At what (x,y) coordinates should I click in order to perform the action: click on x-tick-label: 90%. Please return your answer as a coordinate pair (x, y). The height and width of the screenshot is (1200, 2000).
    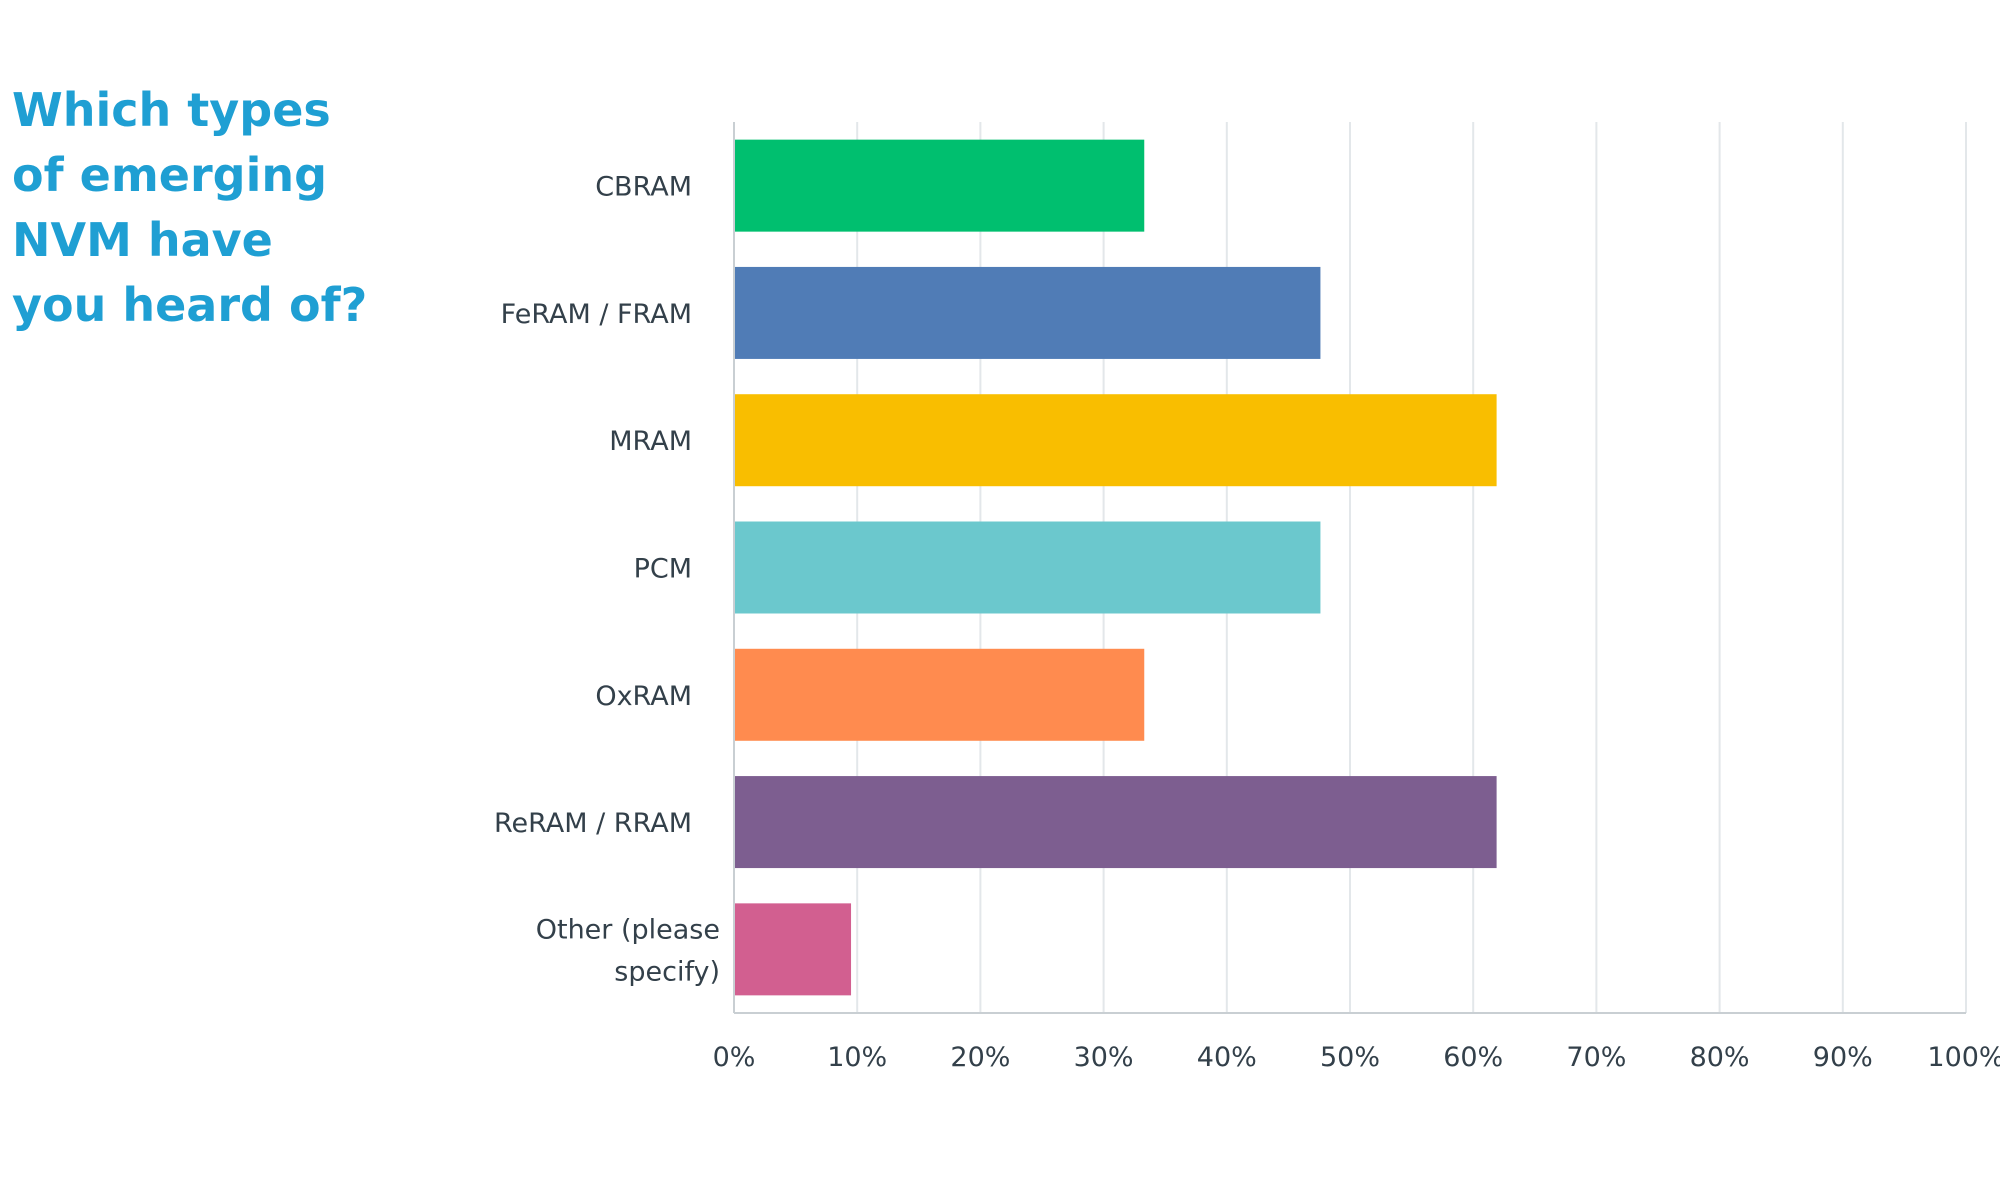
    Looking at the image, I should click on (1843, 1057).